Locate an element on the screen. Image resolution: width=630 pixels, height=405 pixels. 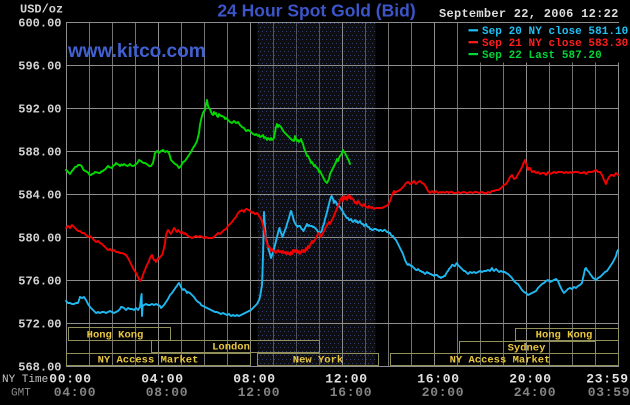
svg-text: GMT is located at coordinates (21, 394).